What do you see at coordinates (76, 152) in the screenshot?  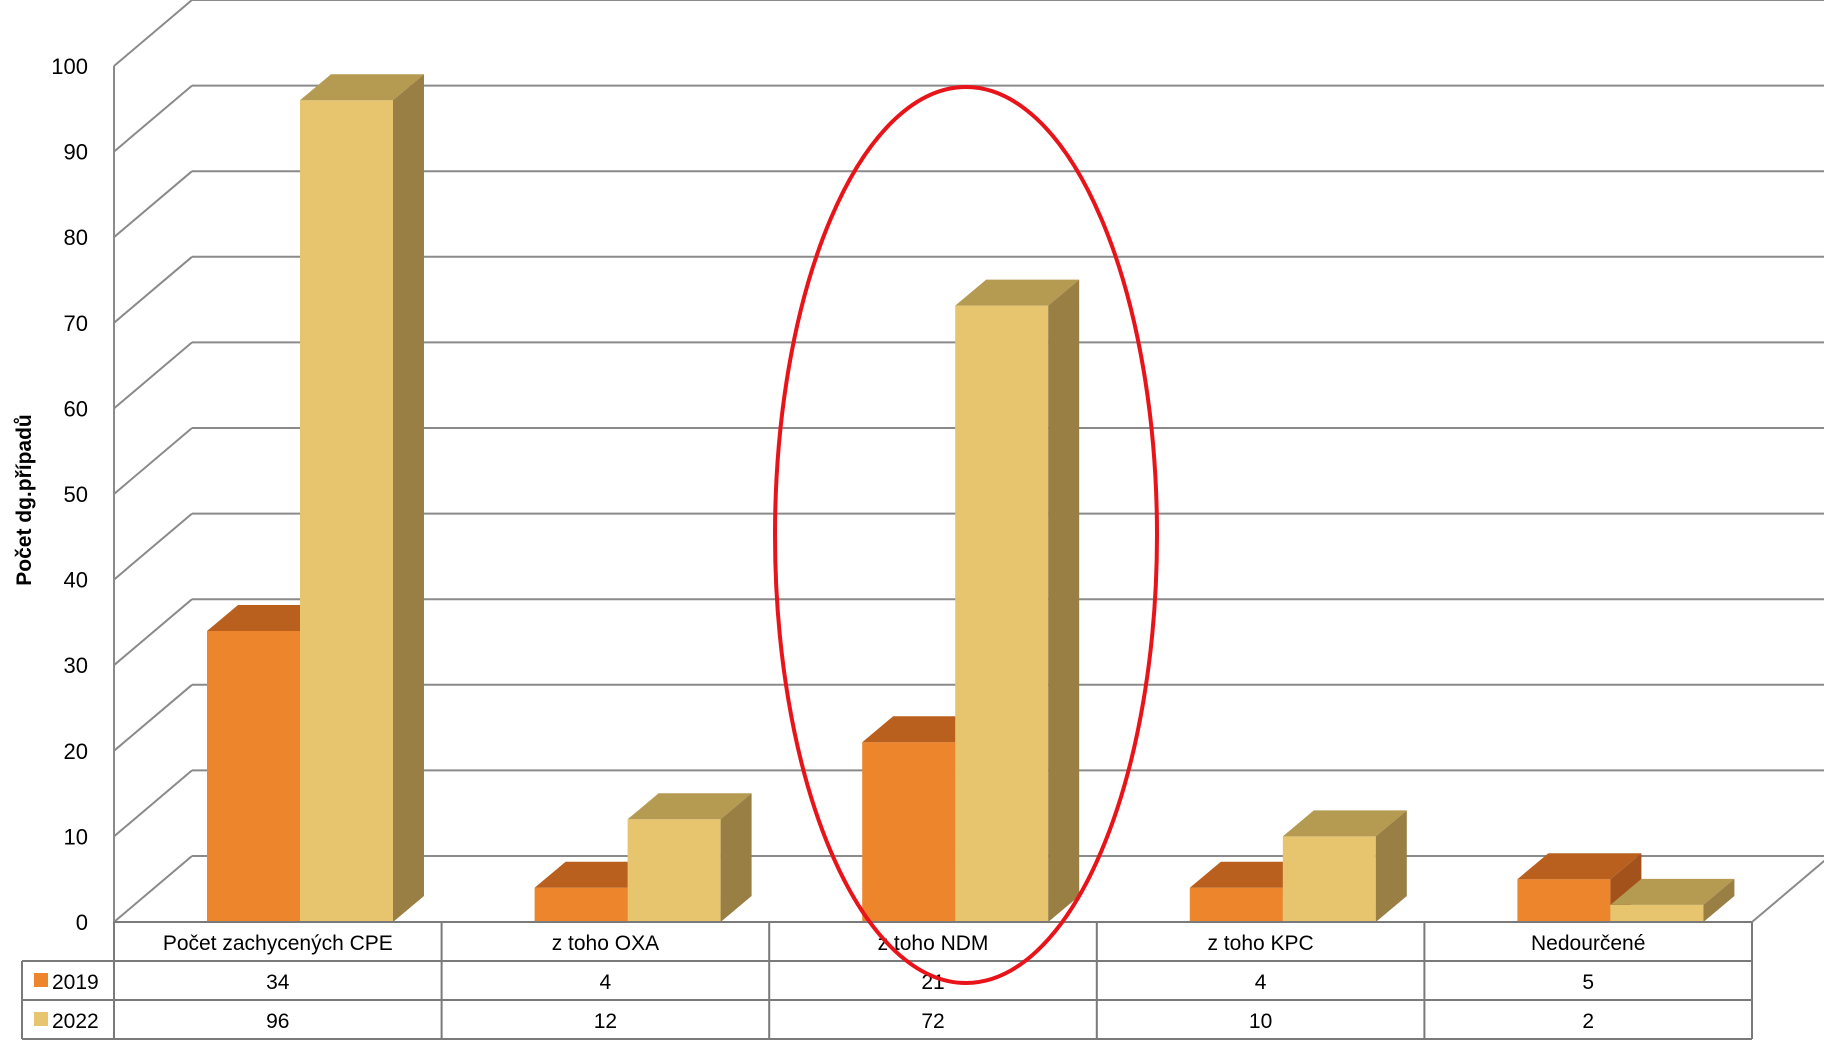 I see `y-tick-label: 90` at bounding box center [76, 152].